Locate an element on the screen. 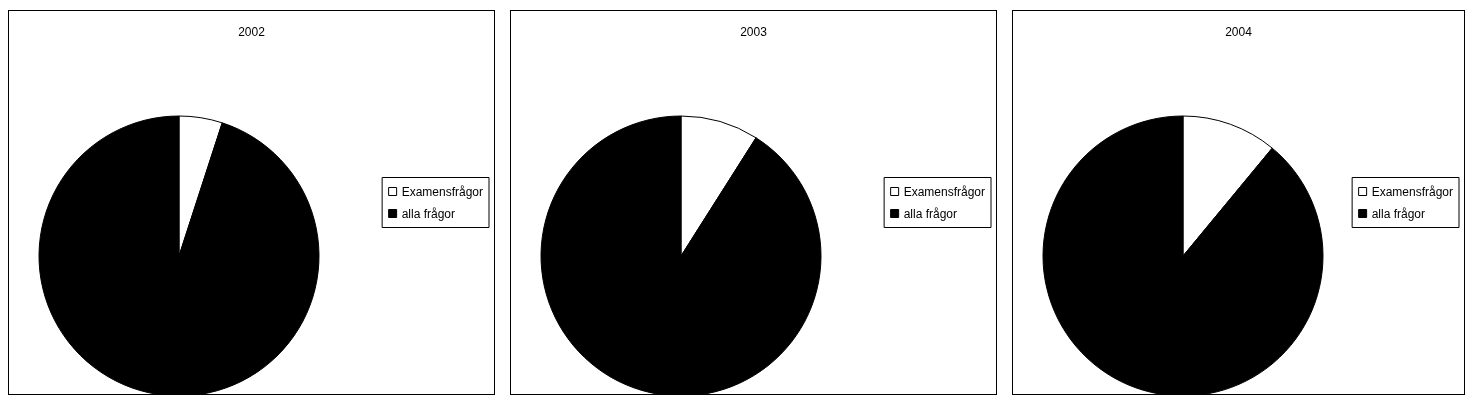  chart-title: 2003 is located at coordinates (754, 32).